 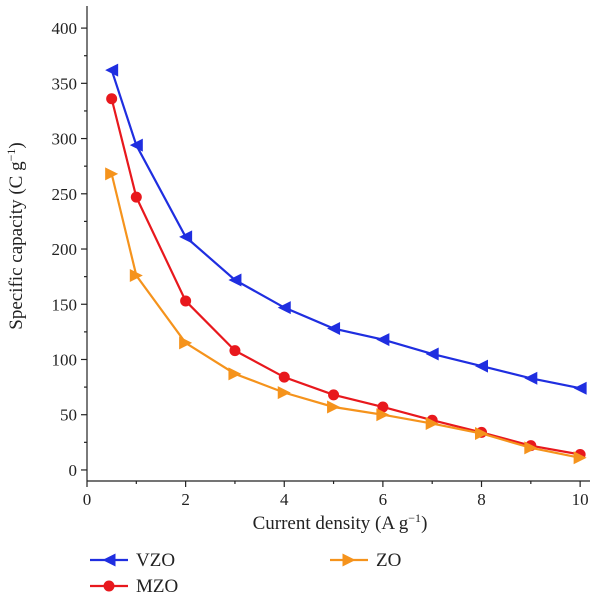 What do you see at coordinates (65, 139) in the screenshot?
I see `y-tick-label: 300` at bounding box center [65, 139].